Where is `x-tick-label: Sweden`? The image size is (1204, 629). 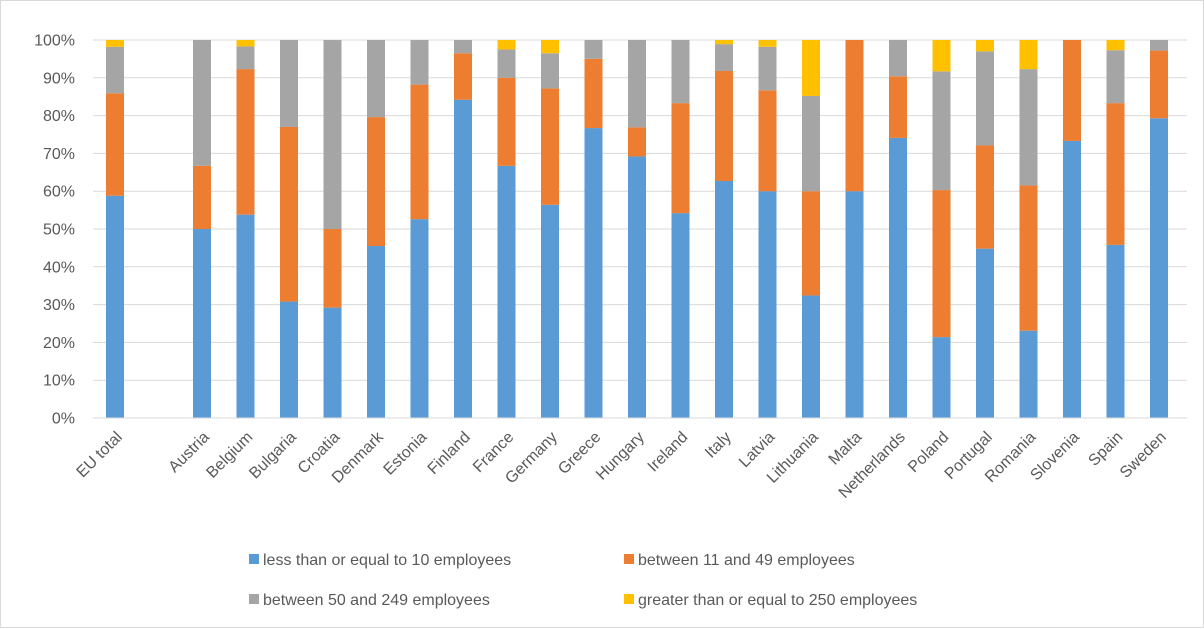
x-tick-label: Sweden is located at coordinates (1143, 455).